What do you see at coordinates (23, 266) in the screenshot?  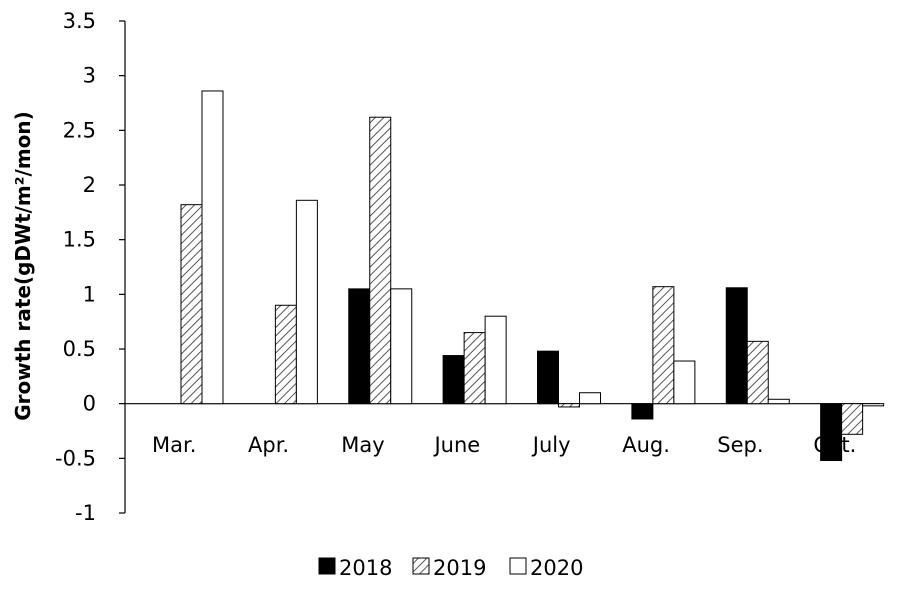 I see `y-axis-label: Growth rate(gDWt/m²/mon)` at bounding box center [23, 266].